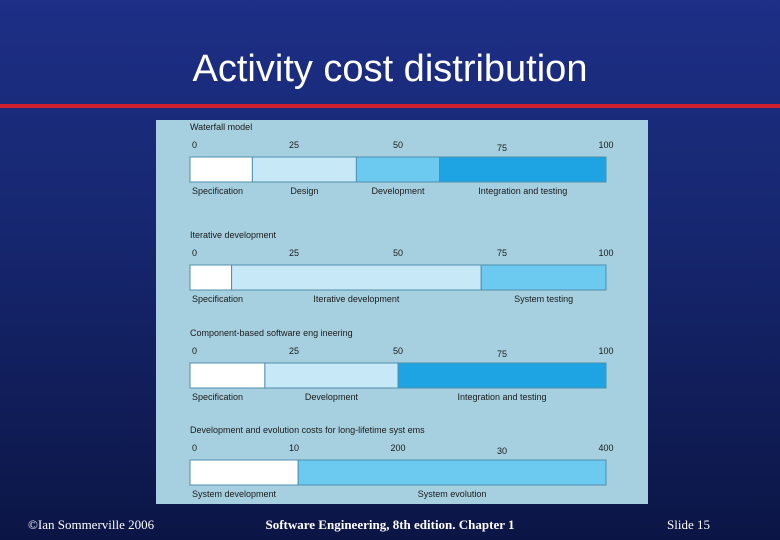  Describe the element at coordinates (501, 397) in the screenshot. I see `chart-3-segment-label: Integration and testing` at that location.